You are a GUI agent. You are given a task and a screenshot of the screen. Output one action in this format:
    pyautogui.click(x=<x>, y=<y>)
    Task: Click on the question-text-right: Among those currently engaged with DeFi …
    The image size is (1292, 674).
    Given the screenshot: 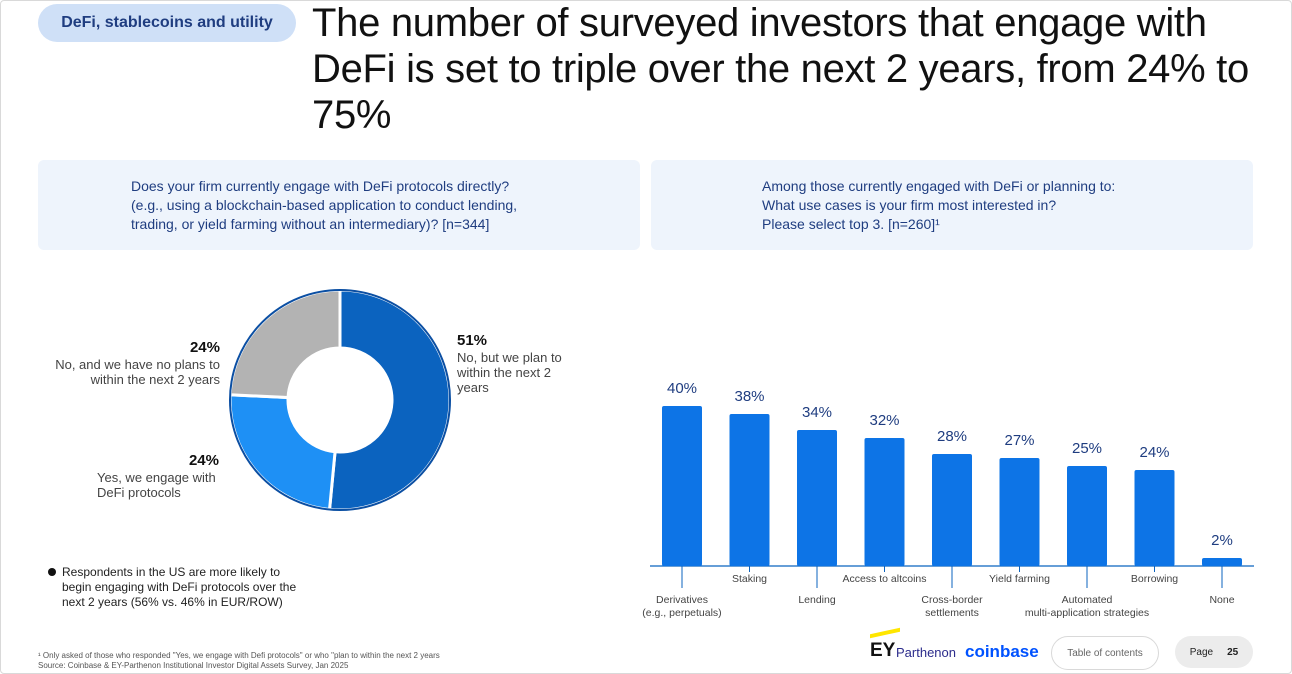 What is the action you would take?
    pyautogui.click(x=939, y=205)
    